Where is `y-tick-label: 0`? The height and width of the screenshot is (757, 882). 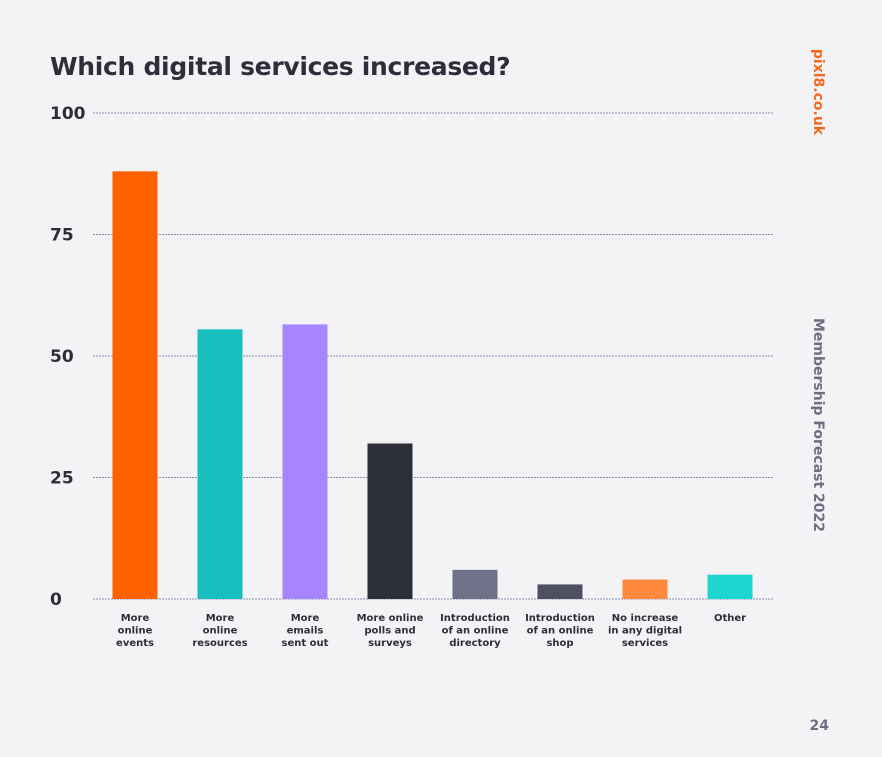
y-tick-label: 0 is located at coordinates (56, 600).